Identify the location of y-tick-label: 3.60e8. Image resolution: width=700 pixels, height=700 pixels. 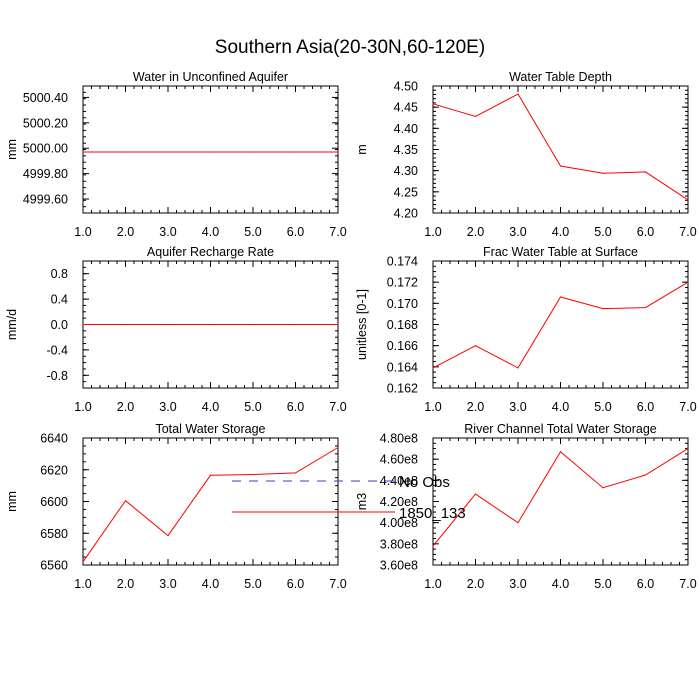
(399, 566).